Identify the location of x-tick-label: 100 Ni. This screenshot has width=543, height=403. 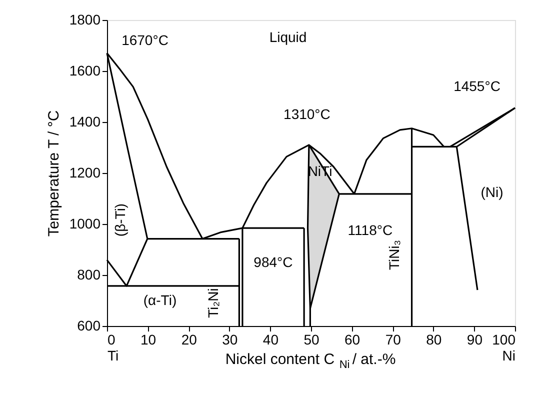
(504, 348).